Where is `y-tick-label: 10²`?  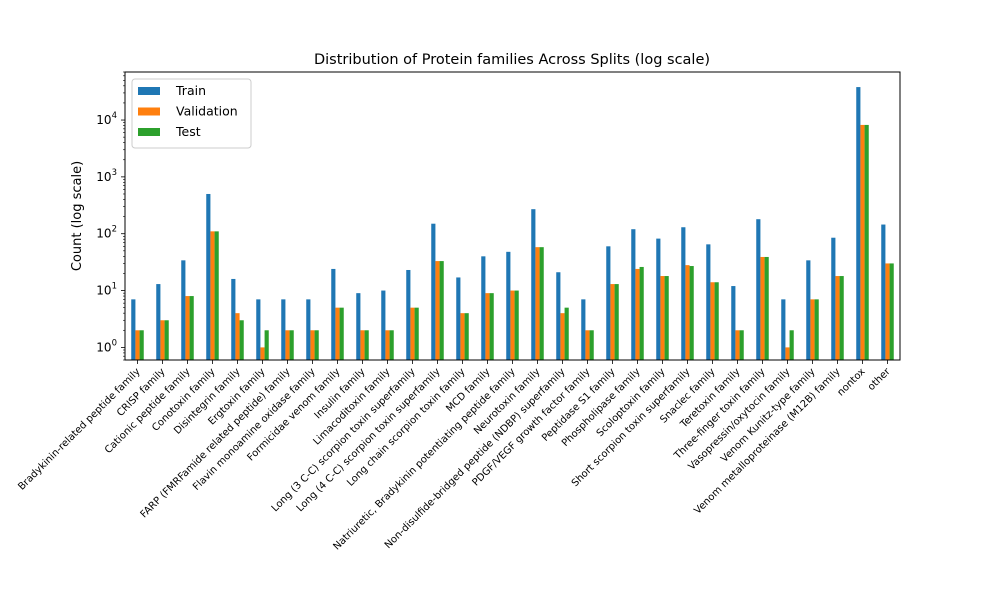 y-tick-label: 10² is located at coordinates (106, 233).